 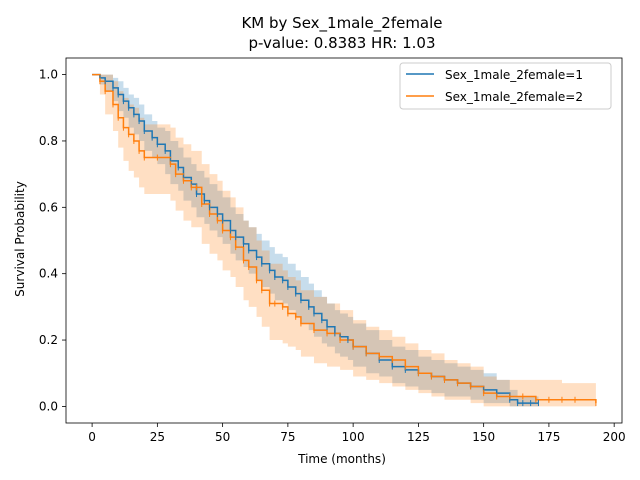 I want to click on x-axis: 0 25 50 75 100 125 150 175 200, so click(x=357, y=433).